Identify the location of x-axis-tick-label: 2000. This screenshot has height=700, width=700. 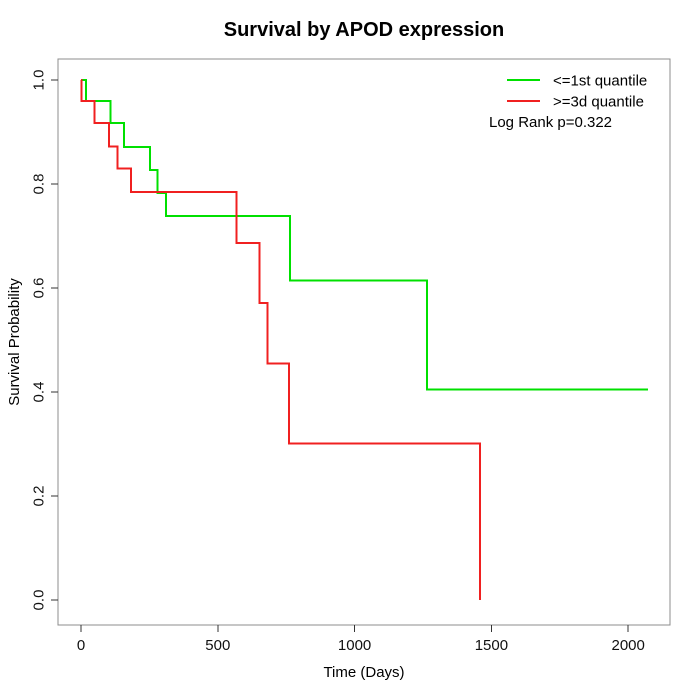
(628, 645).